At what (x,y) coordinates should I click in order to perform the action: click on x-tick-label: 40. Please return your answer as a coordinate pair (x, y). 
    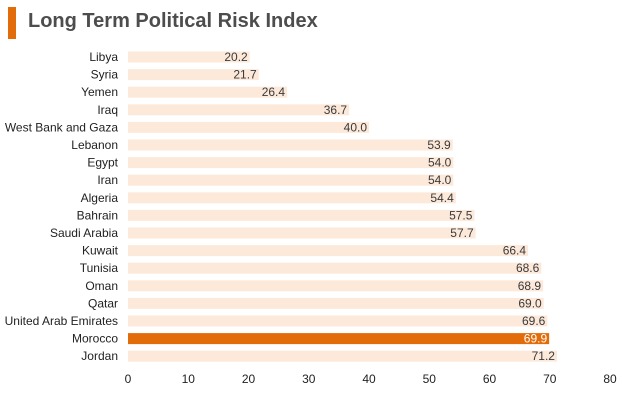
    Looking at the image, I should click on (369, 379).